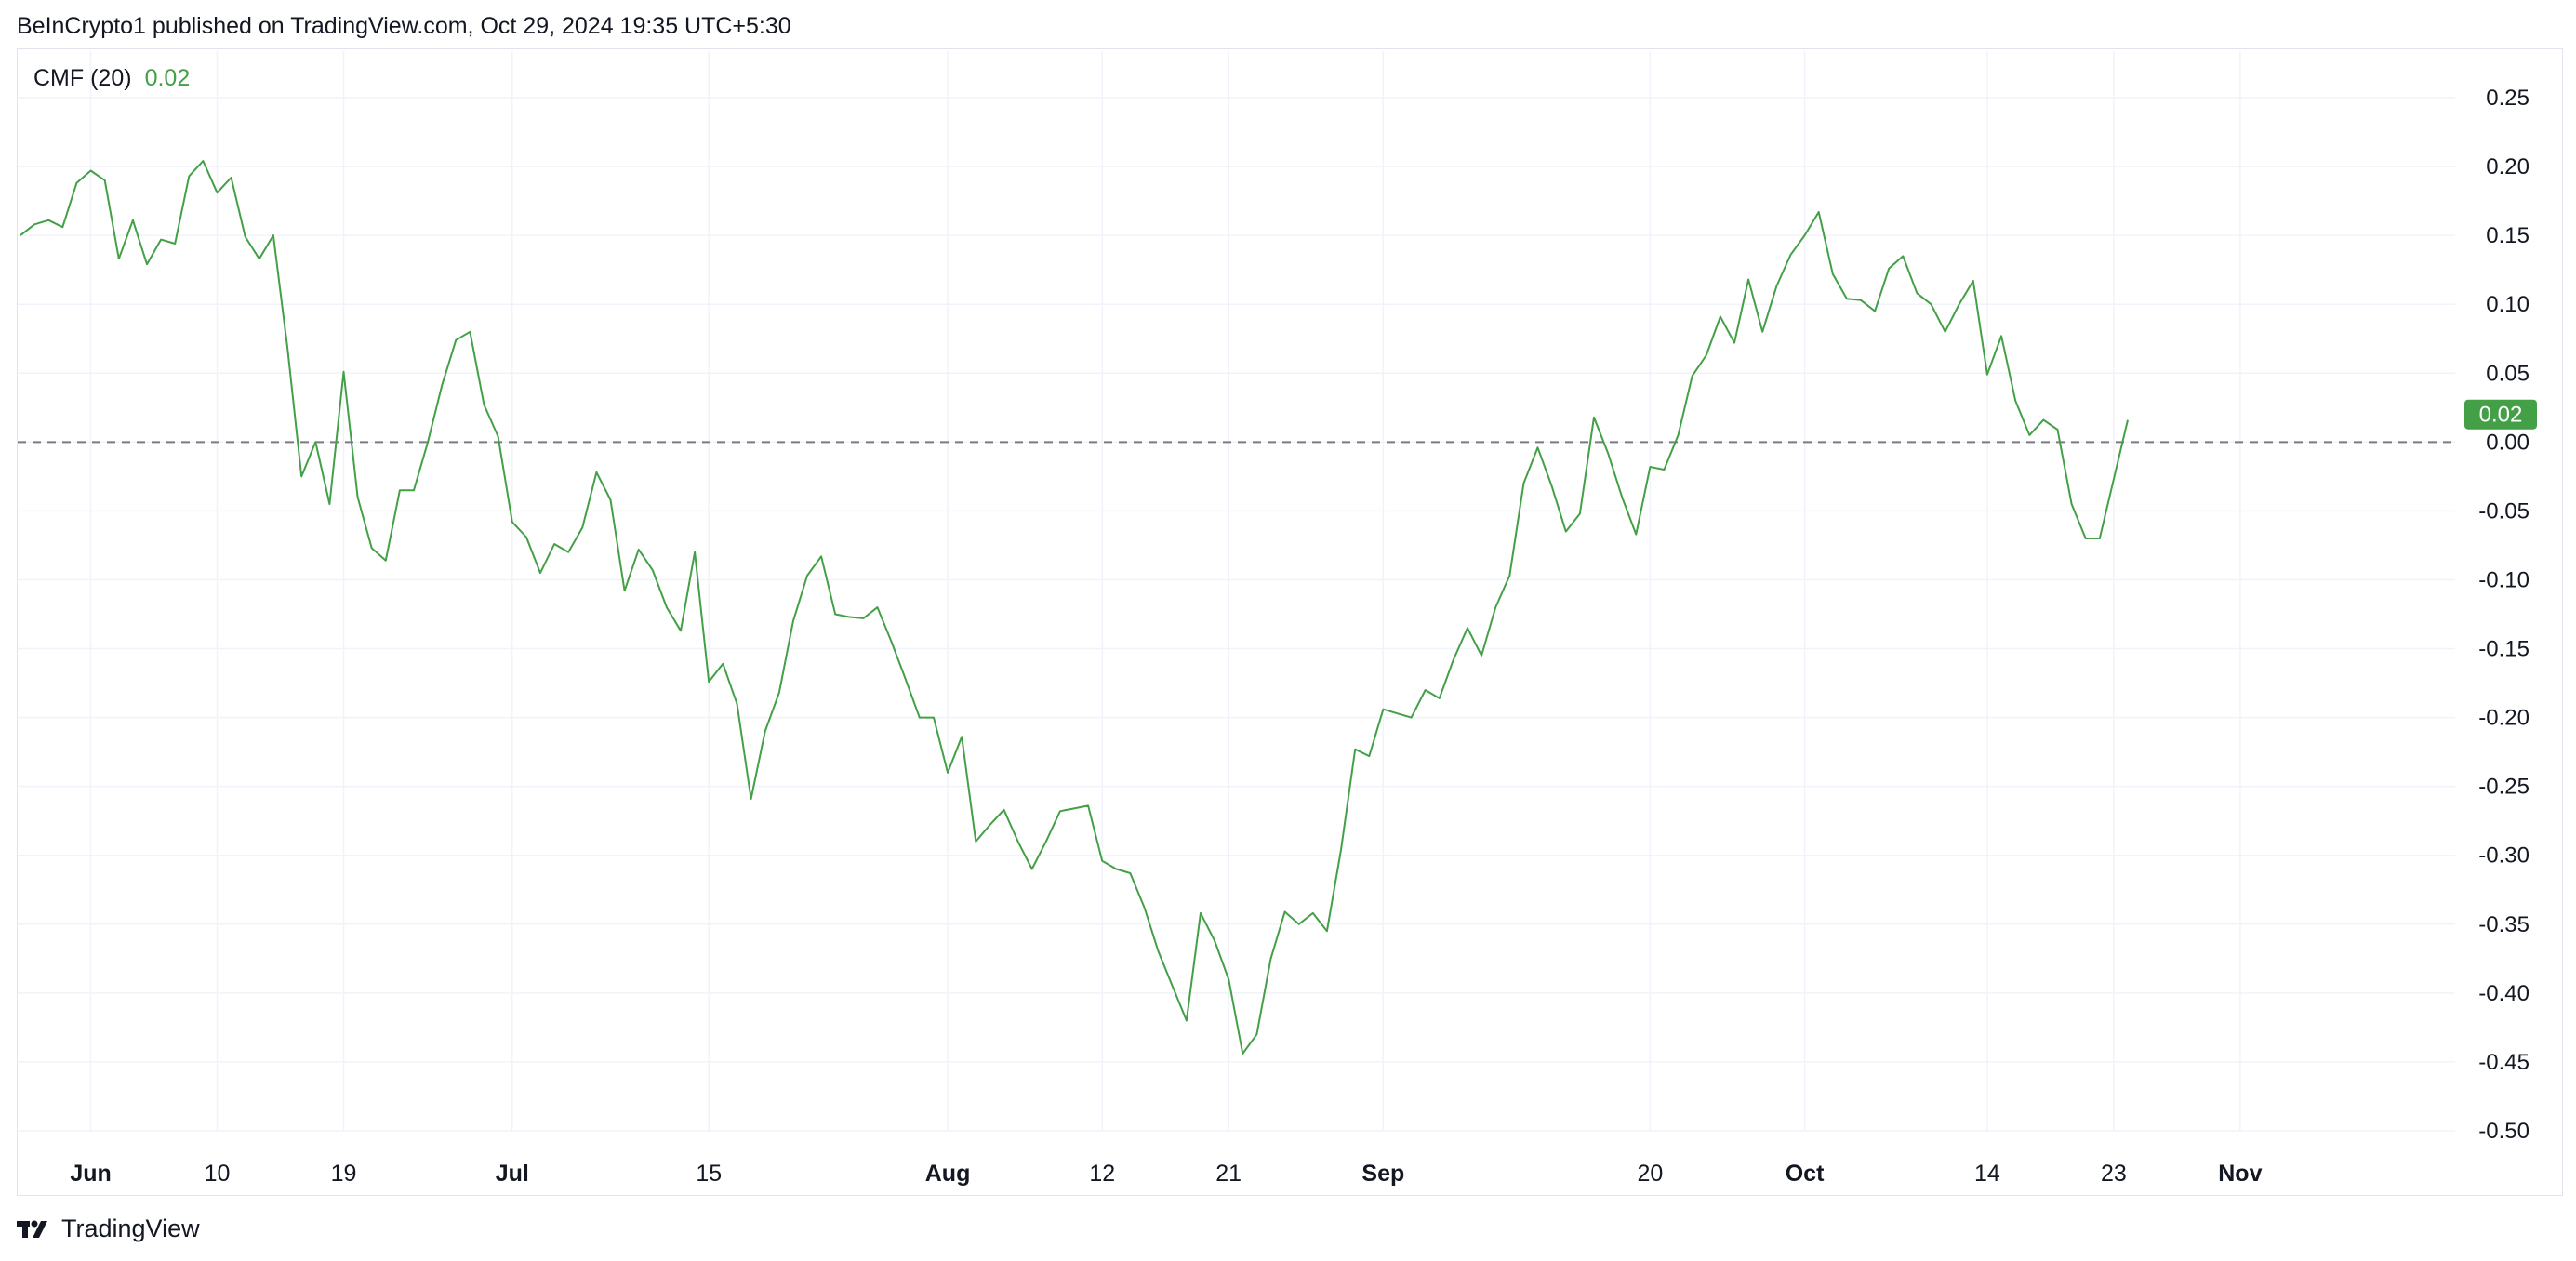 The height and width of the screenshot is (1261, 2576). I want to click on indicator-value: 0.02, so click(167, 78).